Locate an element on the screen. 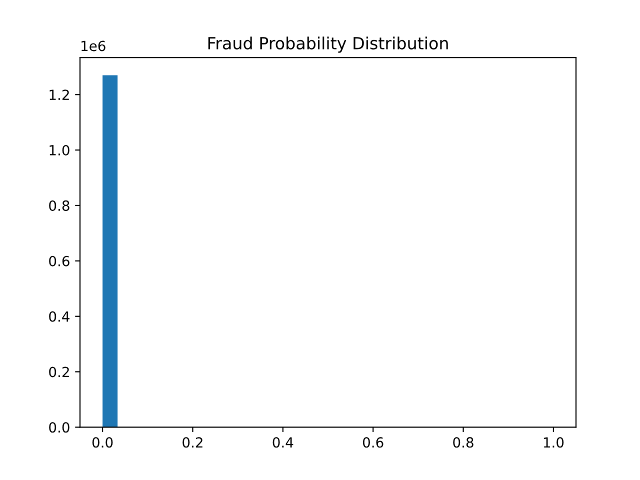 The height and width of the screenshot is (480, 640). x-tick-label: 0.2 is located at coordinates (192, 442).